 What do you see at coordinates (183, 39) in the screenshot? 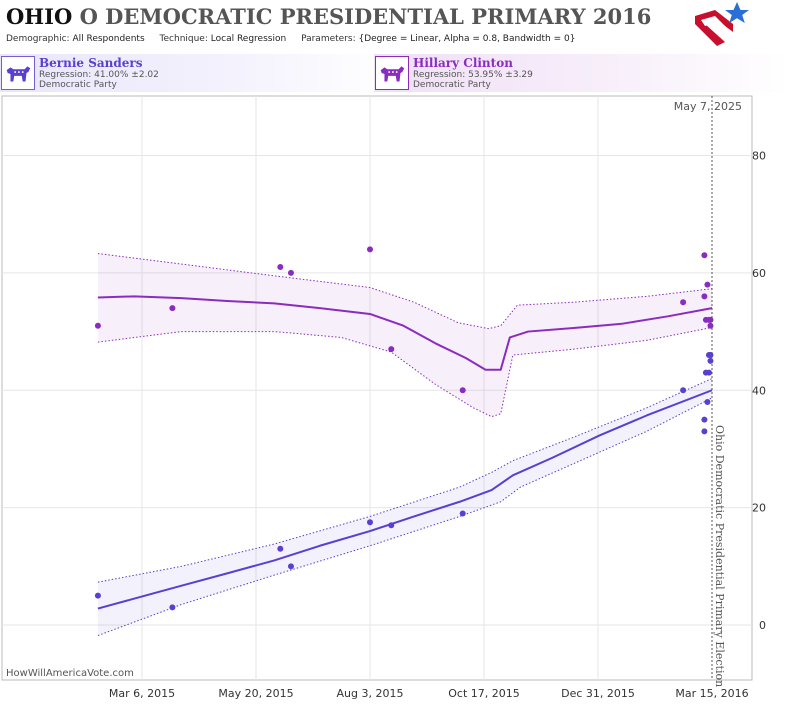
I see `technique-label: Technique:` at bounding box center [183, 39].